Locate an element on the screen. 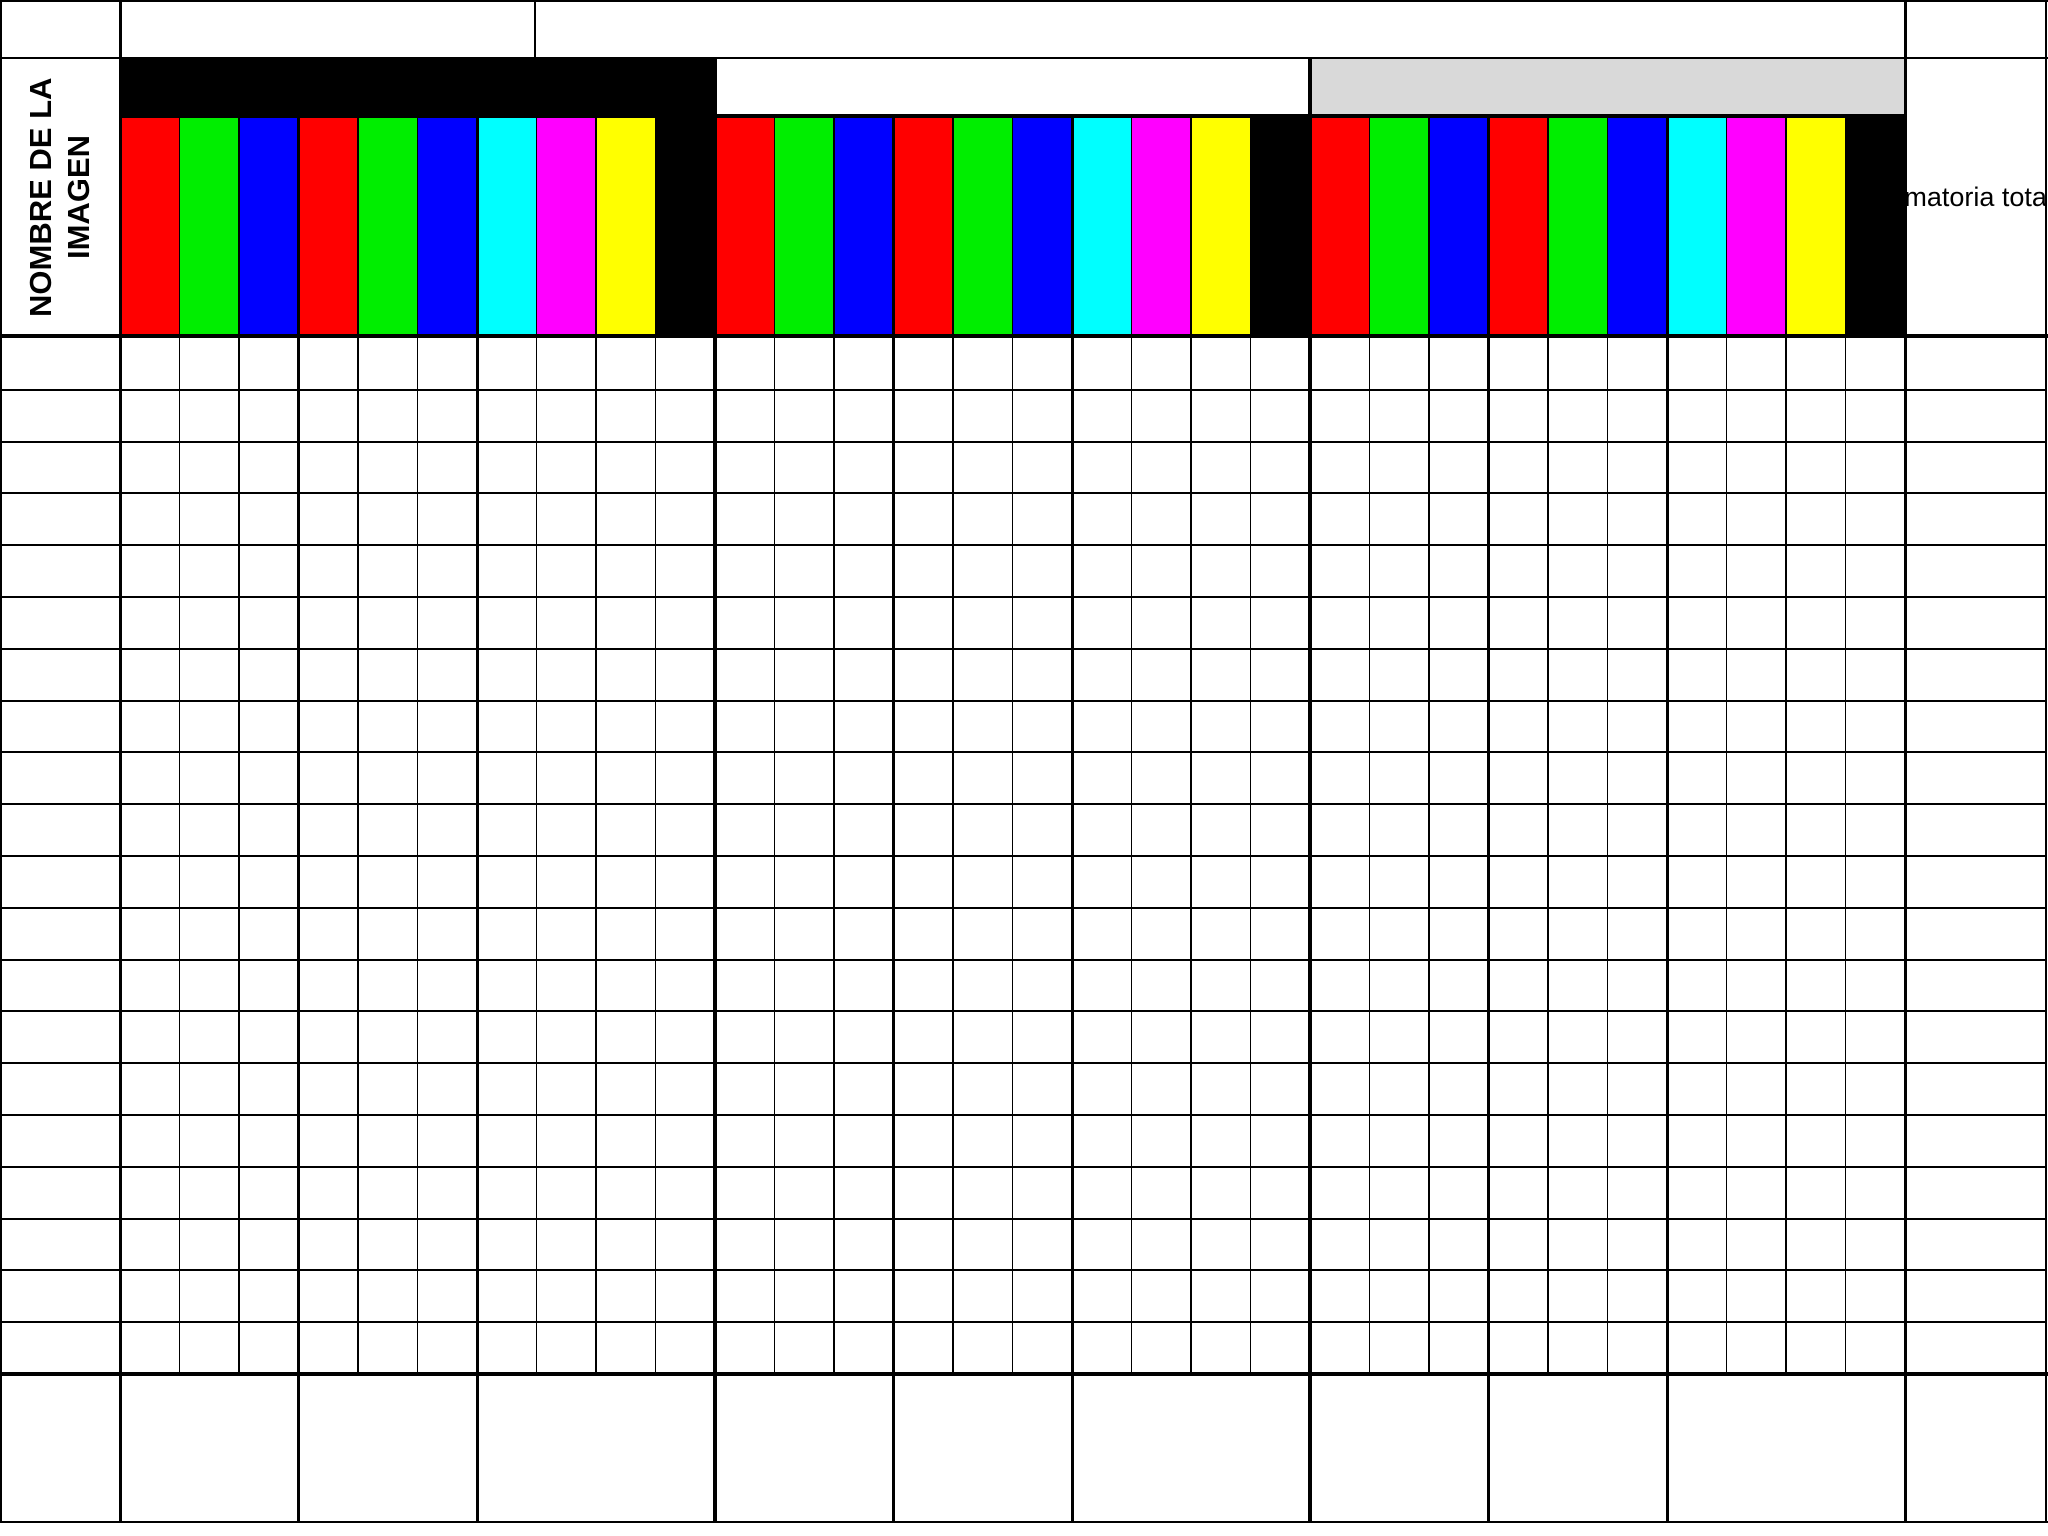 This screenshot has width=2048, height=1536. footer-label is located at coordinates (209, 1449).